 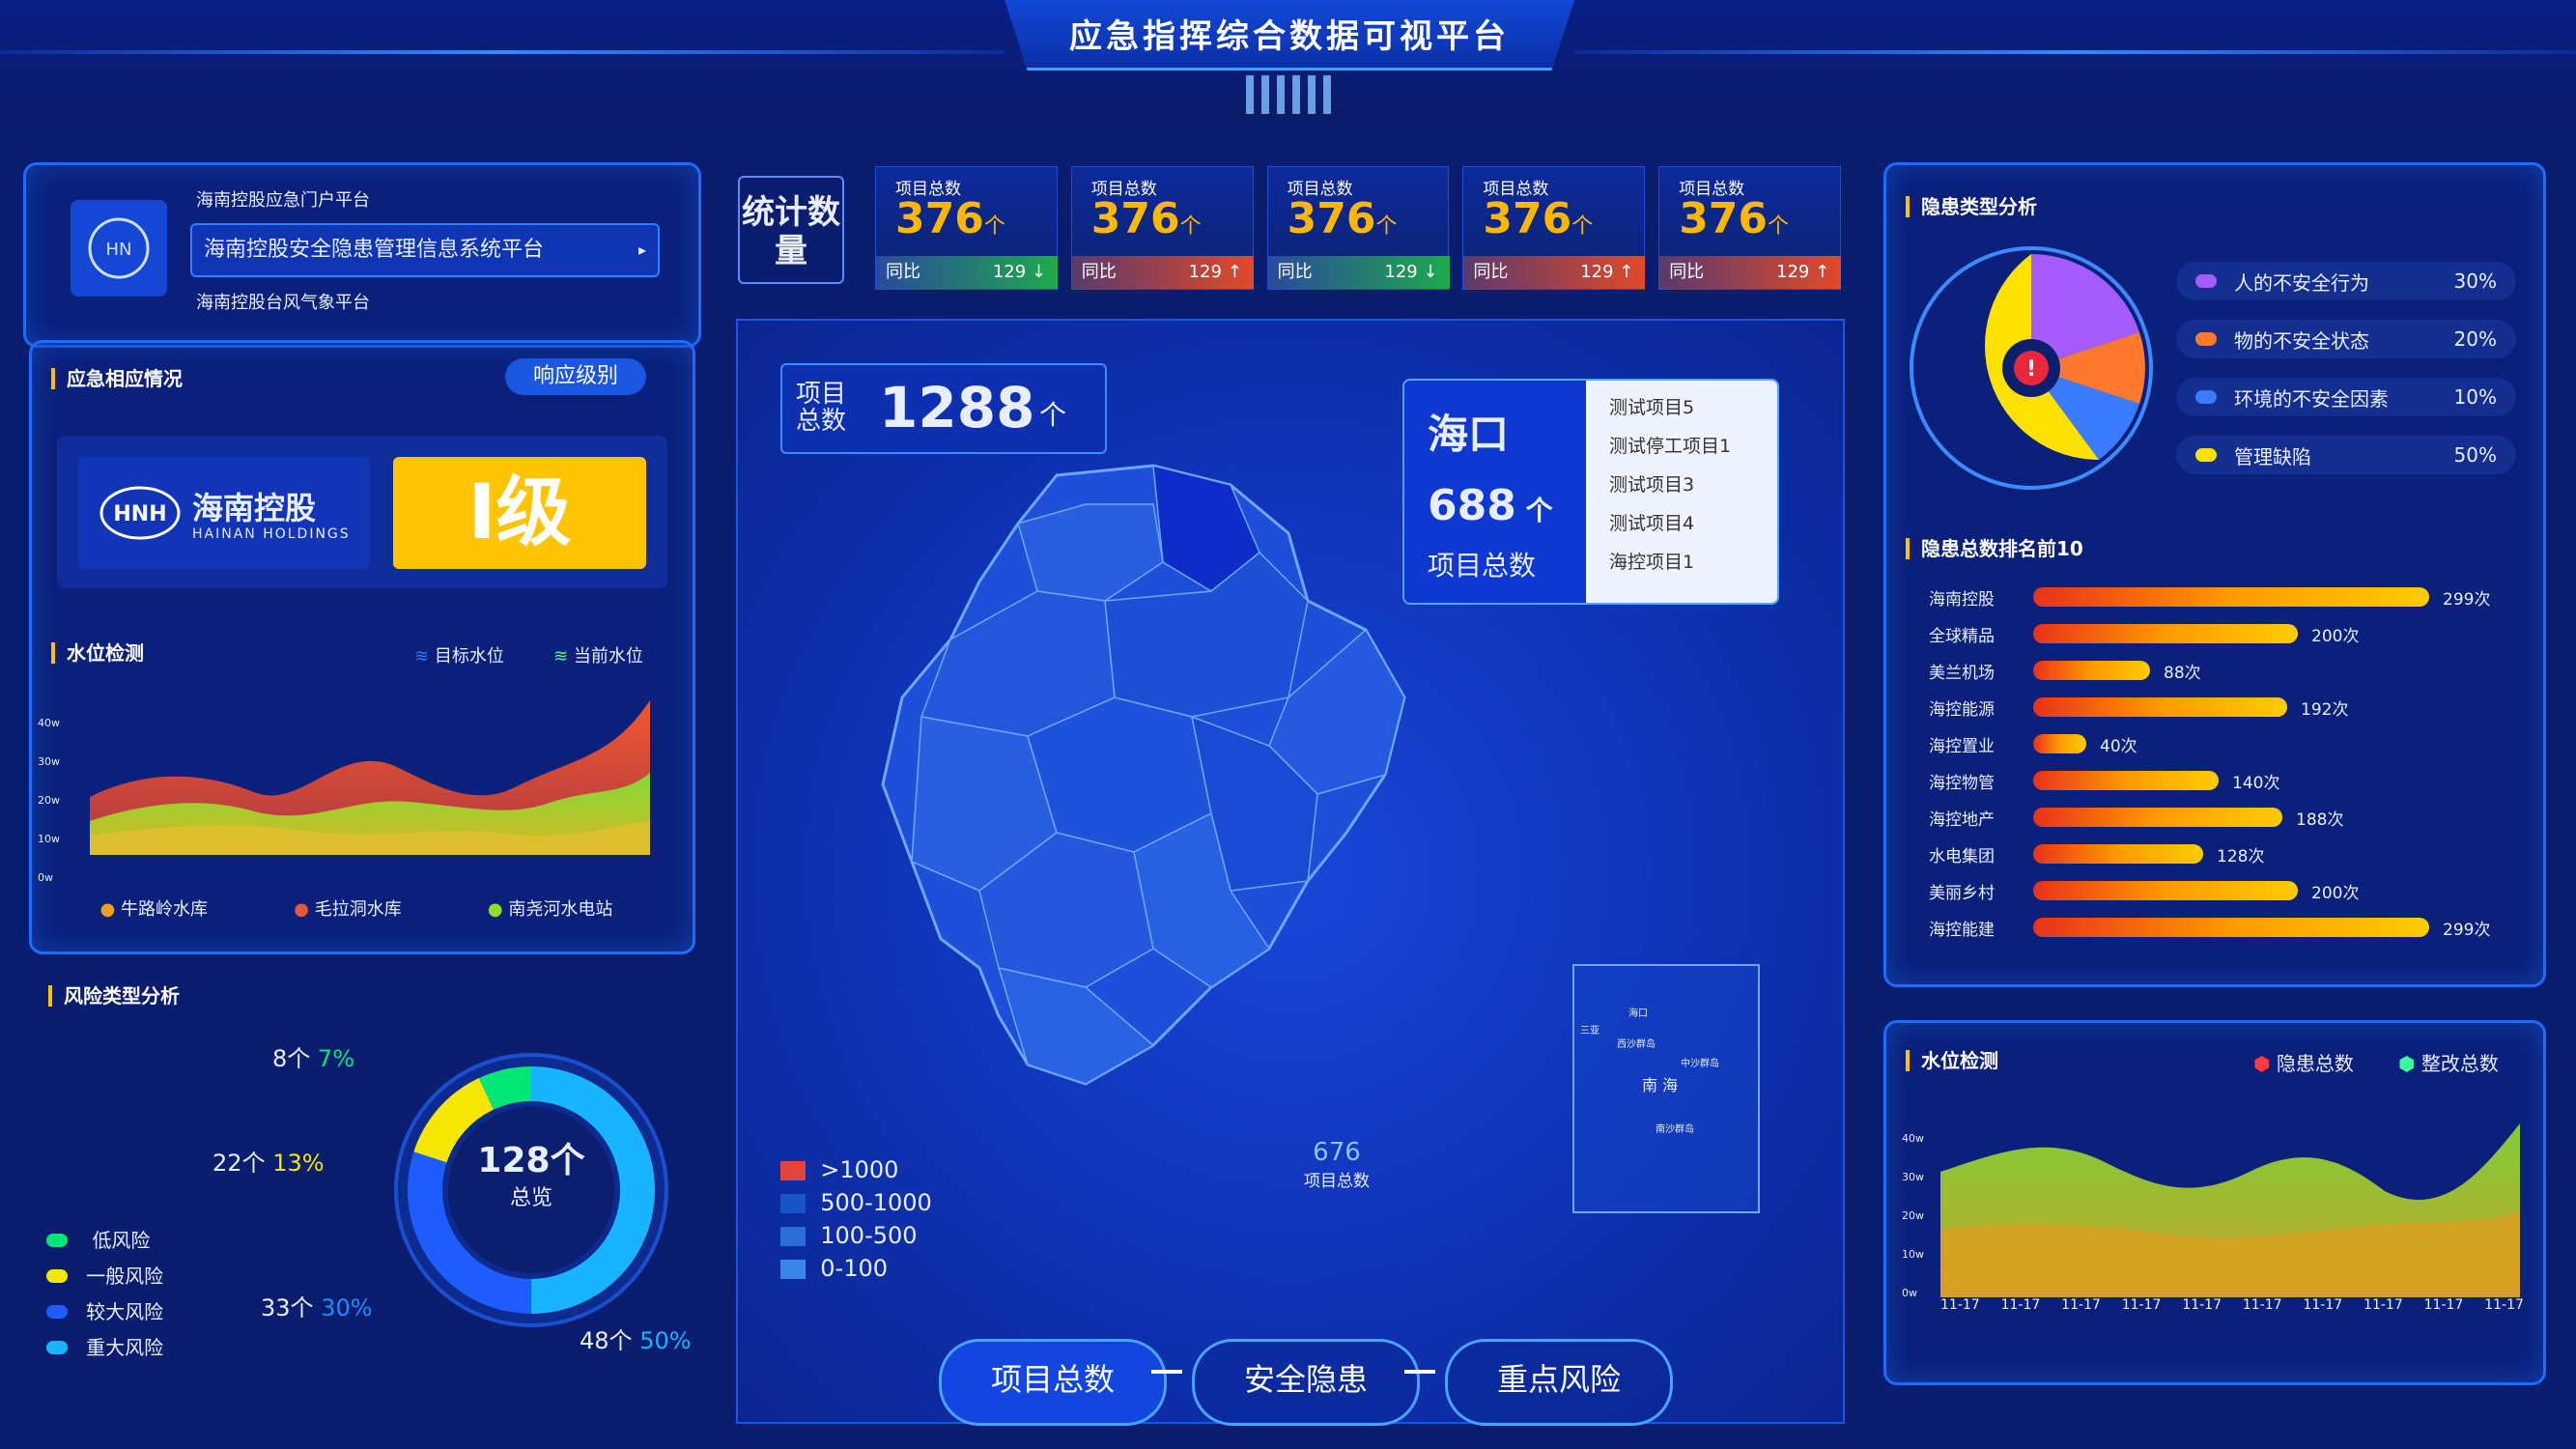 I want to click on risk-legend-item: 重大风险, so click(x=104, y=1348).